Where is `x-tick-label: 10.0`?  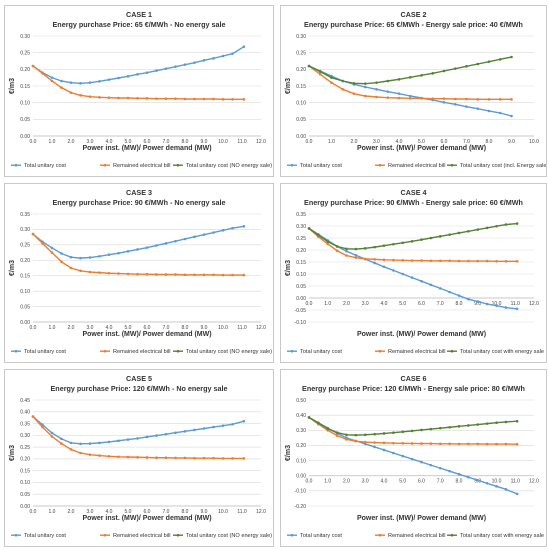
x-tick-label: 10.0 is located at coordinates (223, 328).